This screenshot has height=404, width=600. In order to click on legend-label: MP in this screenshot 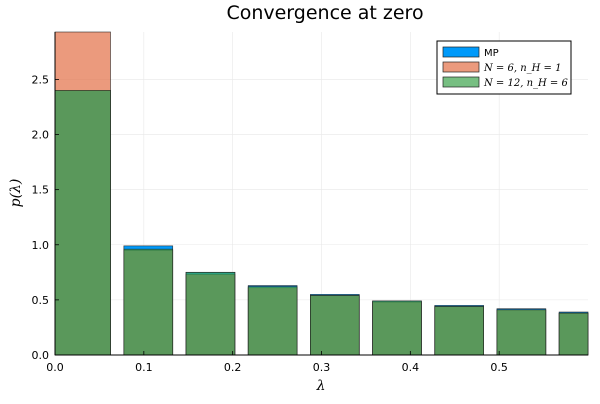, I will do `click(491, 53)`.